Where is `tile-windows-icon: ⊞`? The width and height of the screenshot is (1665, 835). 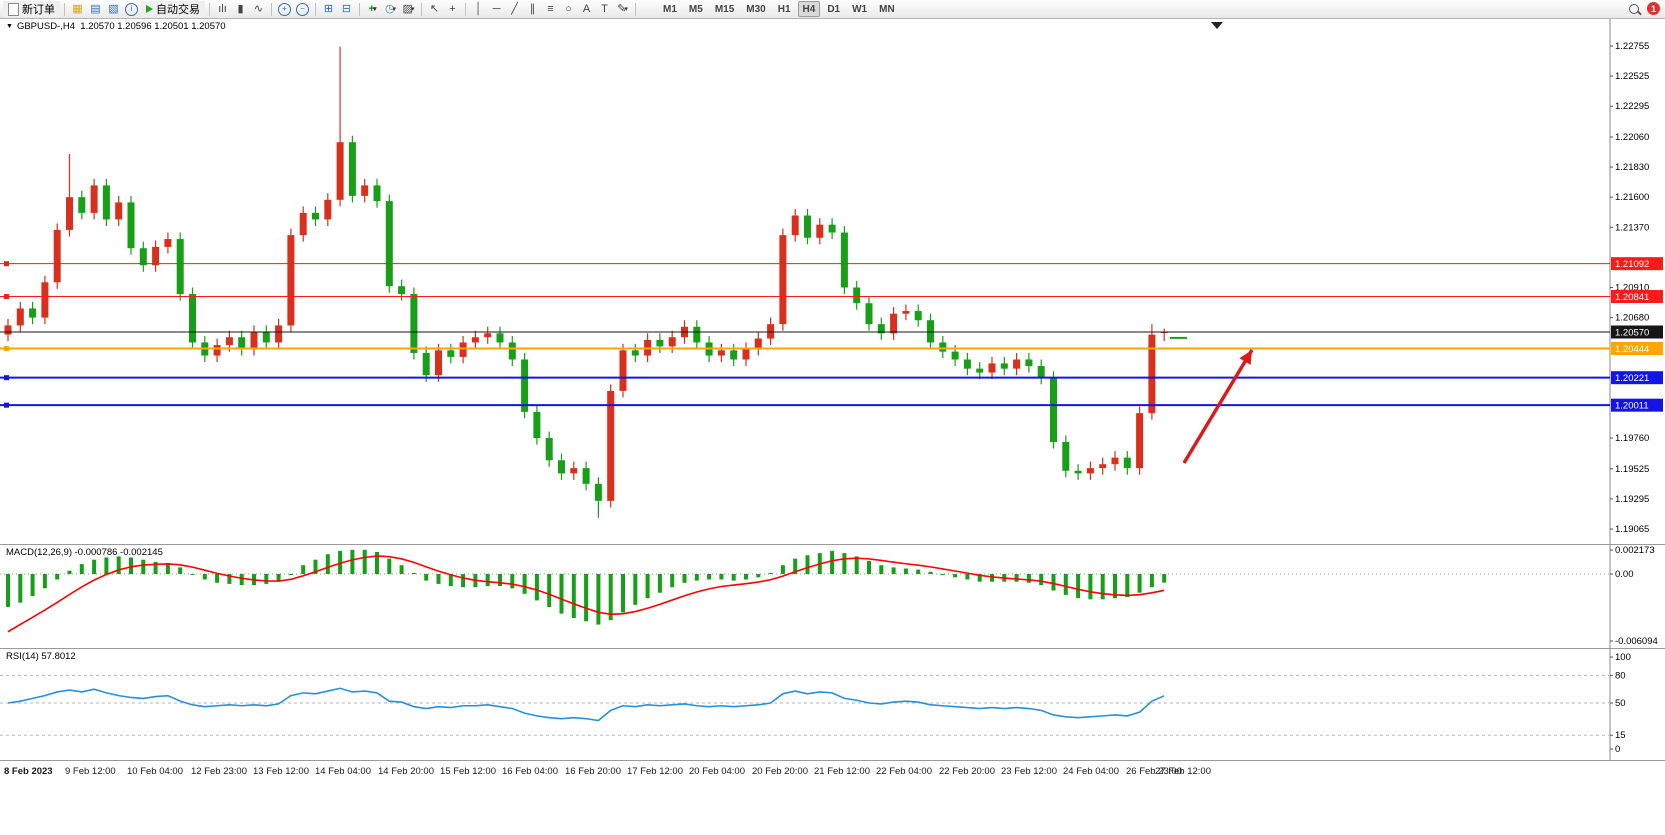
tile-windows-icon: ⊞ is located at coordinates (328, 8).